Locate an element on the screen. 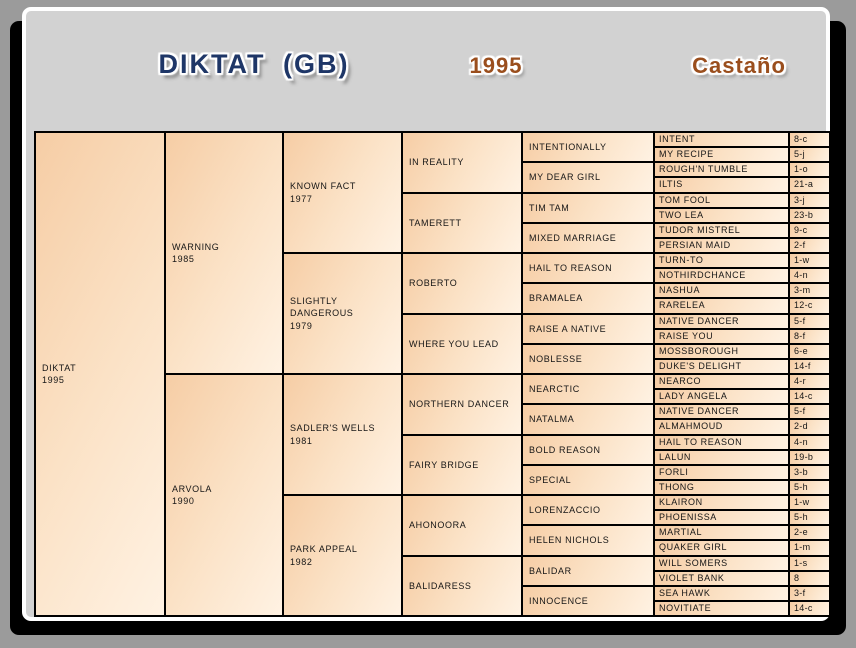  pedigree-cell: ROBERTO is located at coordinates (462, 283).